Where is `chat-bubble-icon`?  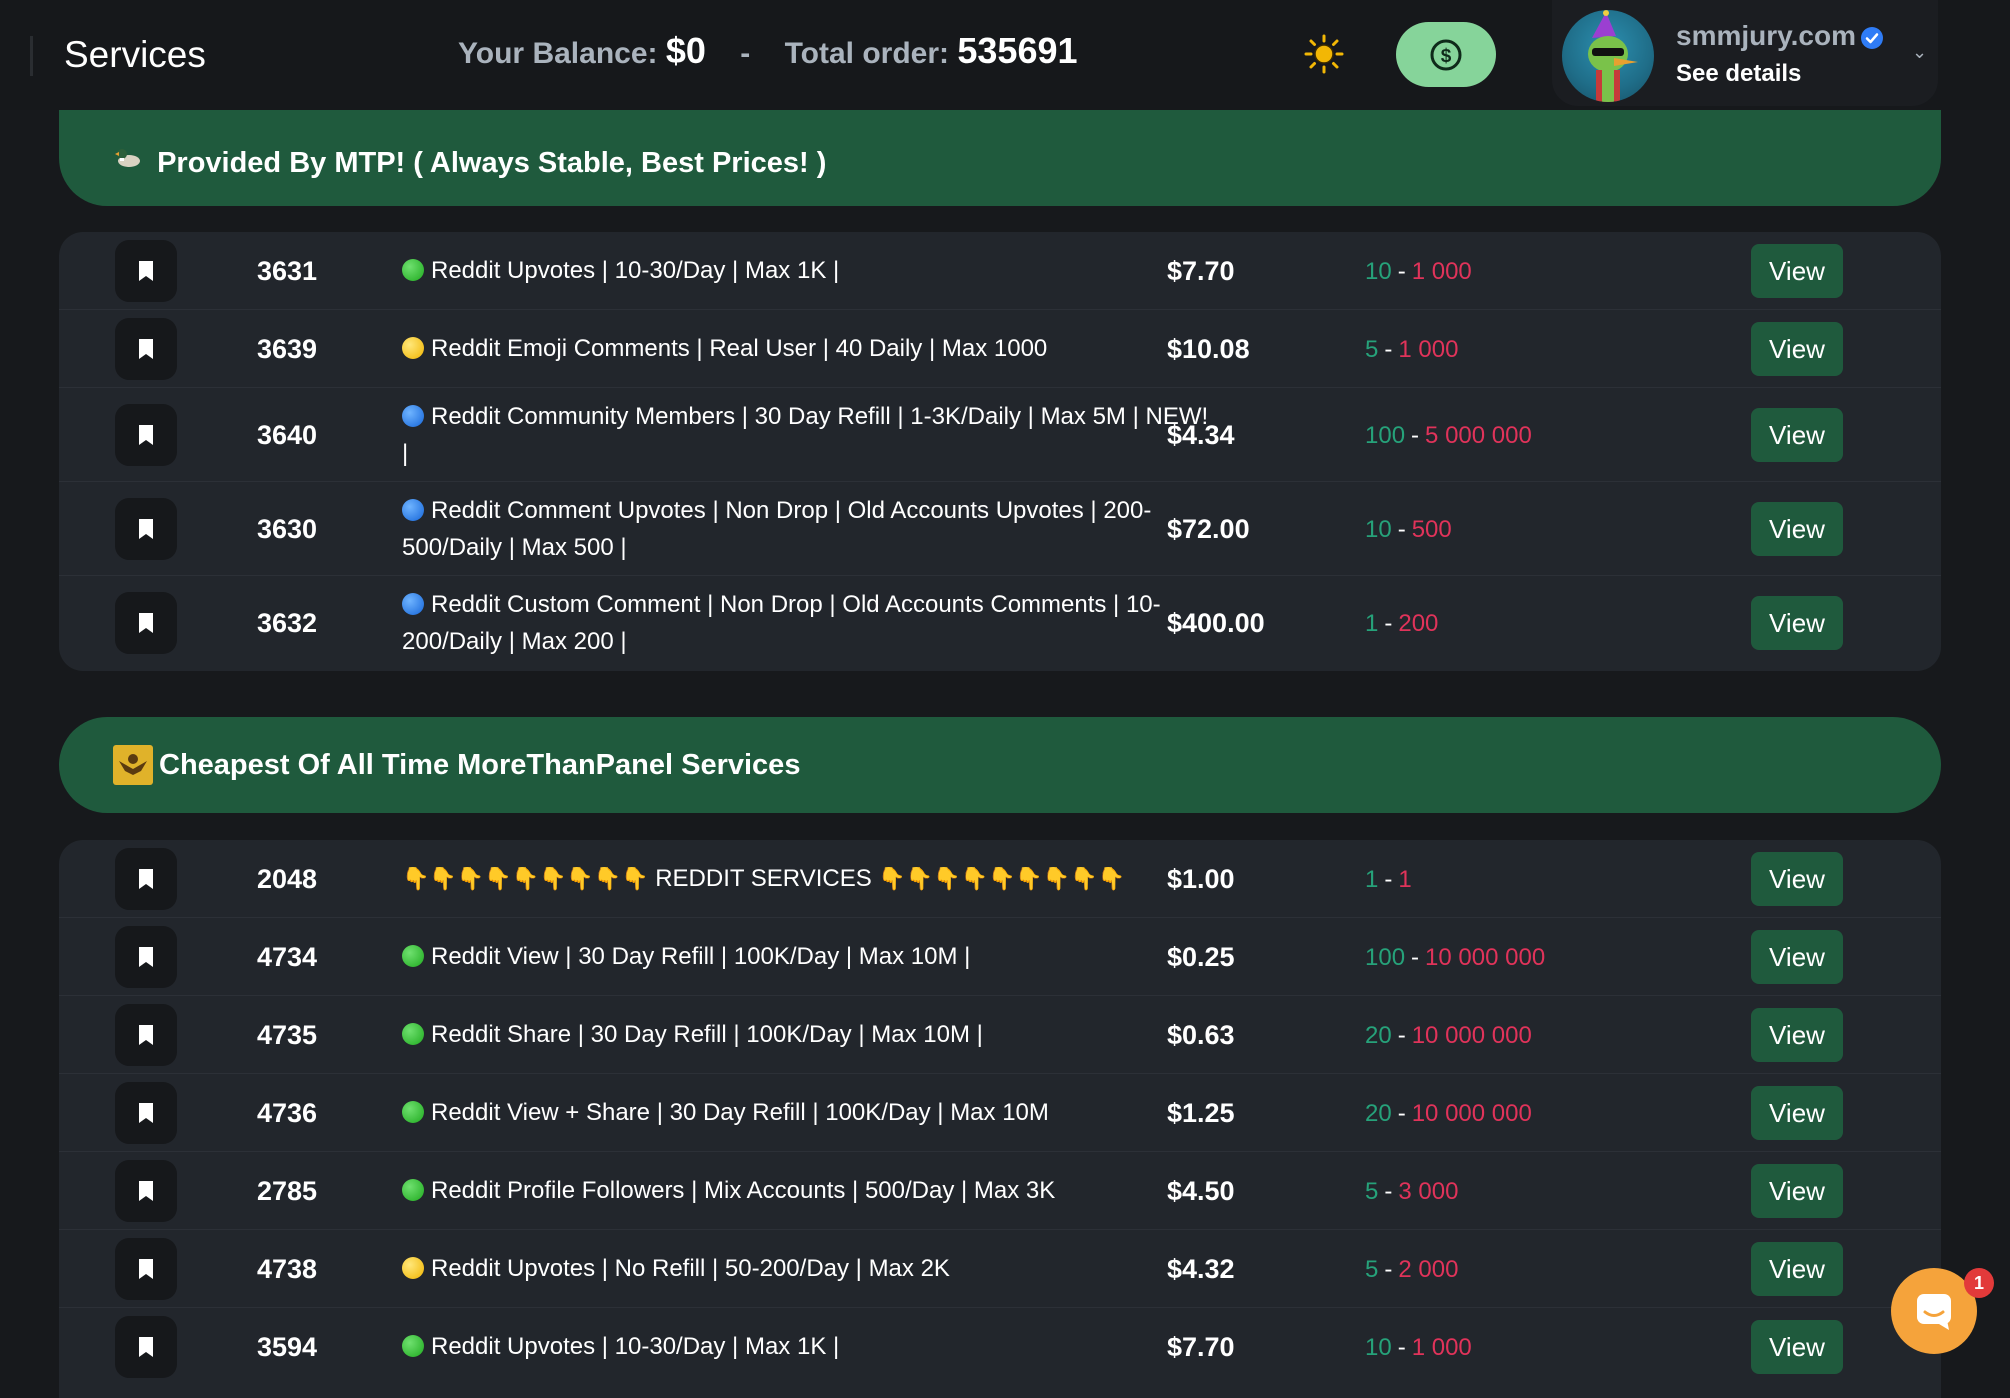
chat-bubble-icon is located at coordinates (1934, 1312).